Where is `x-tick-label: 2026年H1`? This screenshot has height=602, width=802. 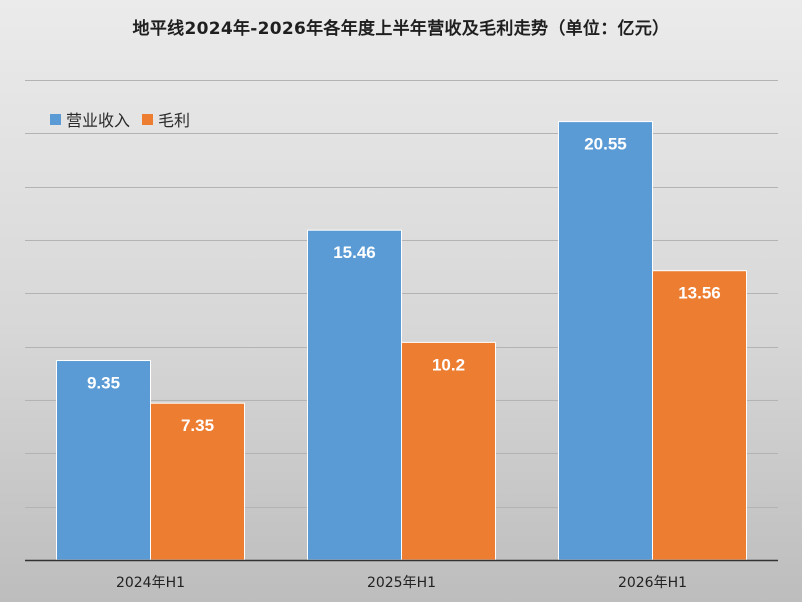
x-tick-label: 2026年H1 is located at coordinates (652, 583).